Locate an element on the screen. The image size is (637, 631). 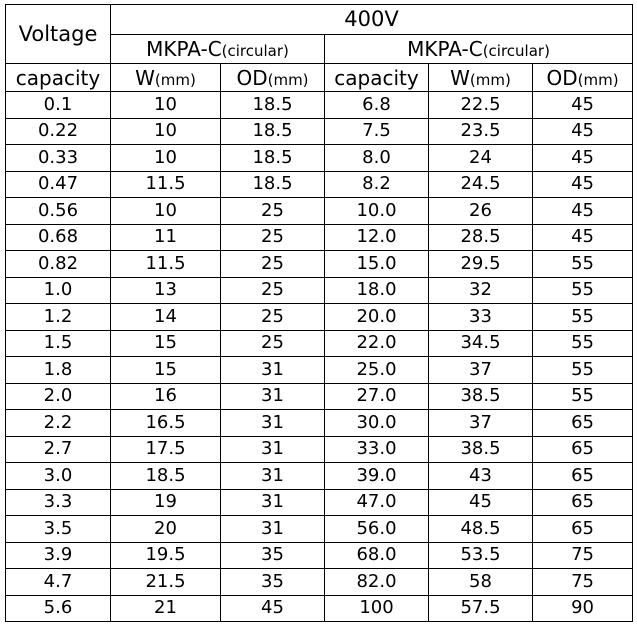
table-row: 3.0 18.5 31 39.0 43 65 is located at coordinates (319, 476).